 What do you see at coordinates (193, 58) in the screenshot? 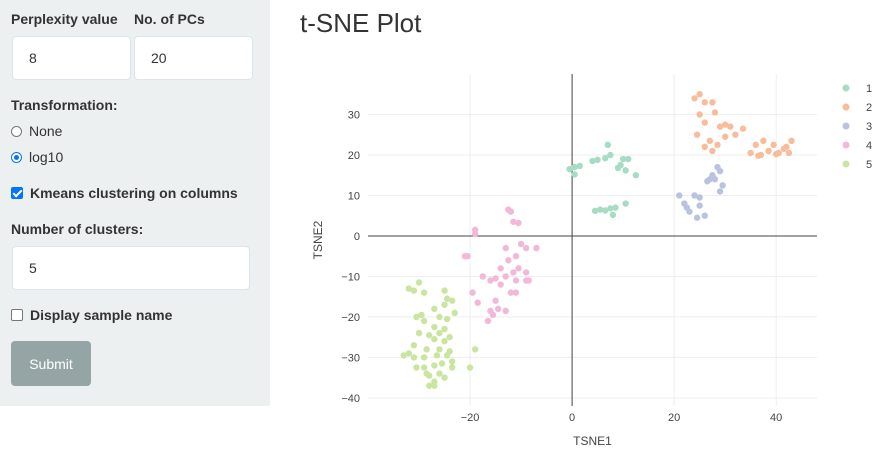
I see `pcs-input: 20` at bounding box center [193, 58].